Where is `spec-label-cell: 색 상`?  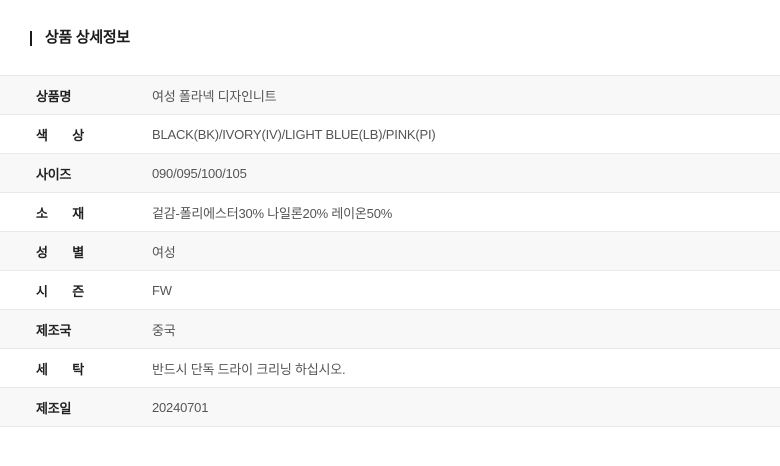
spec-label-cell: 색 상 is located at coordinates (76, 134).